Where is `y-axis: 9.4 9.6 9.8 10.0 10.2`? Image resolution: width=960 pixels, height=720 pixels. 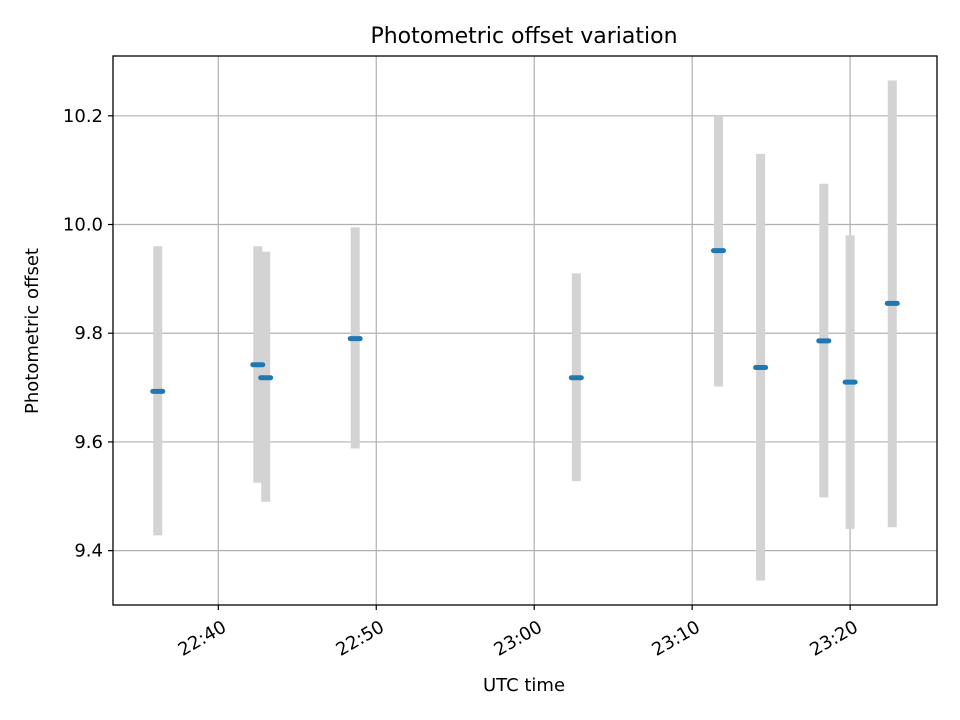 y-axis: 9.4 9.6 9.8 10.0 10.2 is located at coordinates (88, 334).